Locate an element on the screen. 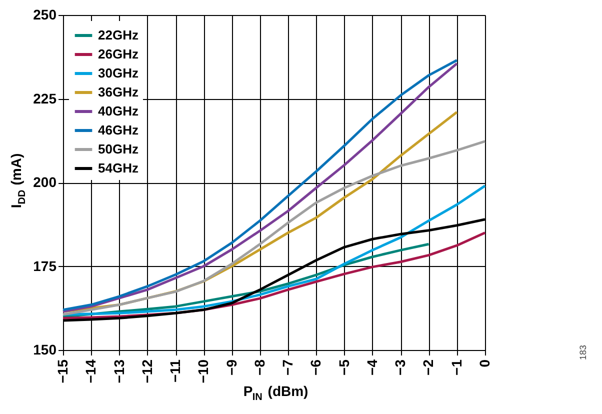 This screenshot has width=602, height=414. y-tick-label: 250 is located at coordinates (45, 14).